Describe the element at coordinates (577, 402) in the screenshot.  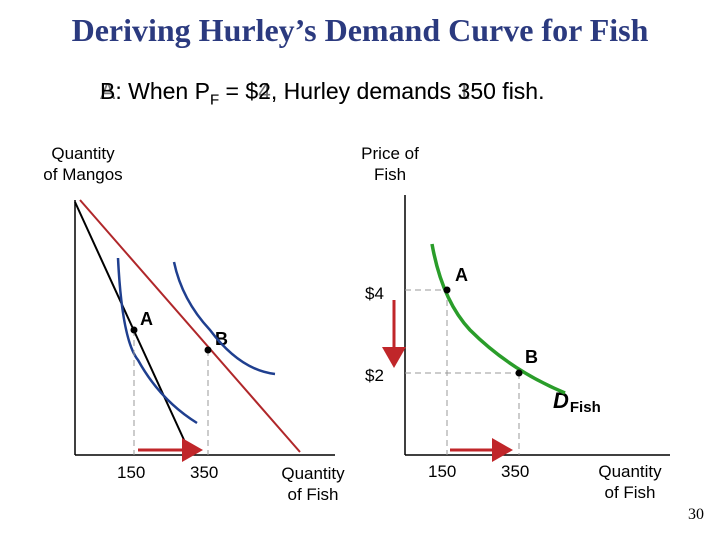
I see `demand-curve-label: DFish` at that location.